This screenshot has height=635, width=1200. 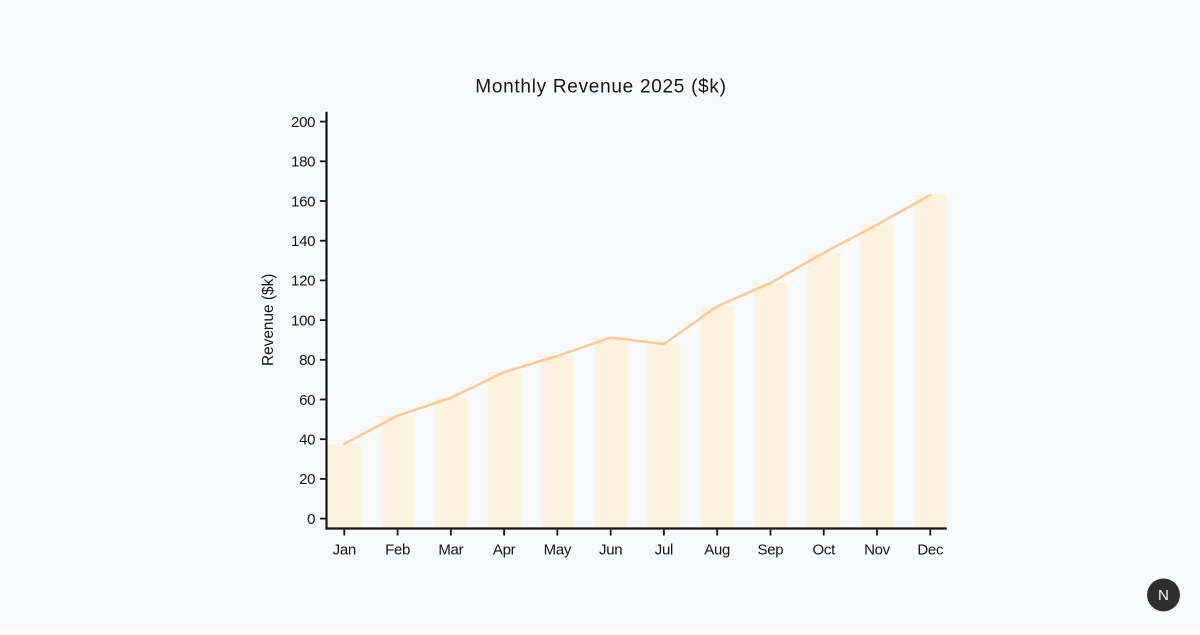 I want to click on svg-text: Monthly Revenue 2025 ($k), so click(x=600, y=87).